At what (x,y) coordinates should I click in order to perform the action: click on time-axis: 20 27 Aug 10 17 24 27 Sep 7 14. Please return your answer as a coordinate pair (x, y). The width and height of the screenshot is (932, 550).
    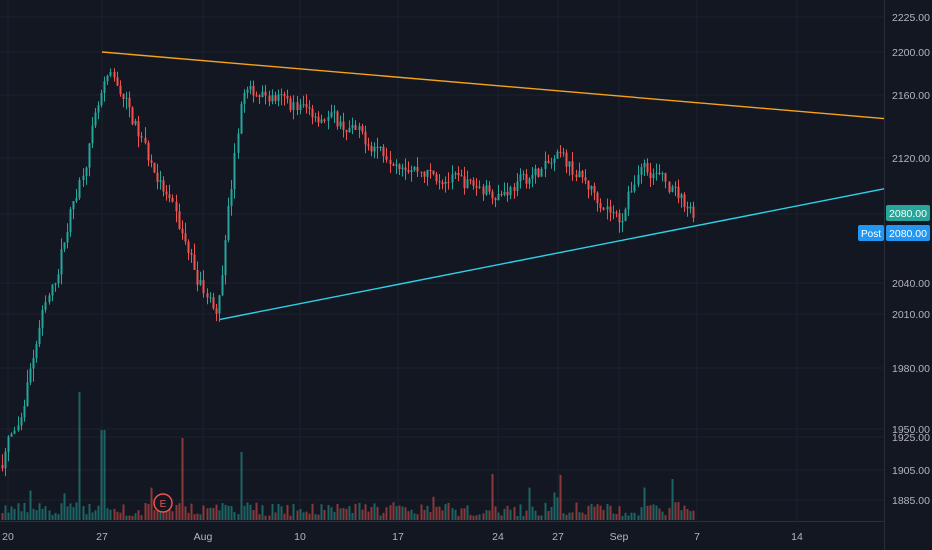
    Looking at the image, I should click on (402, 537).